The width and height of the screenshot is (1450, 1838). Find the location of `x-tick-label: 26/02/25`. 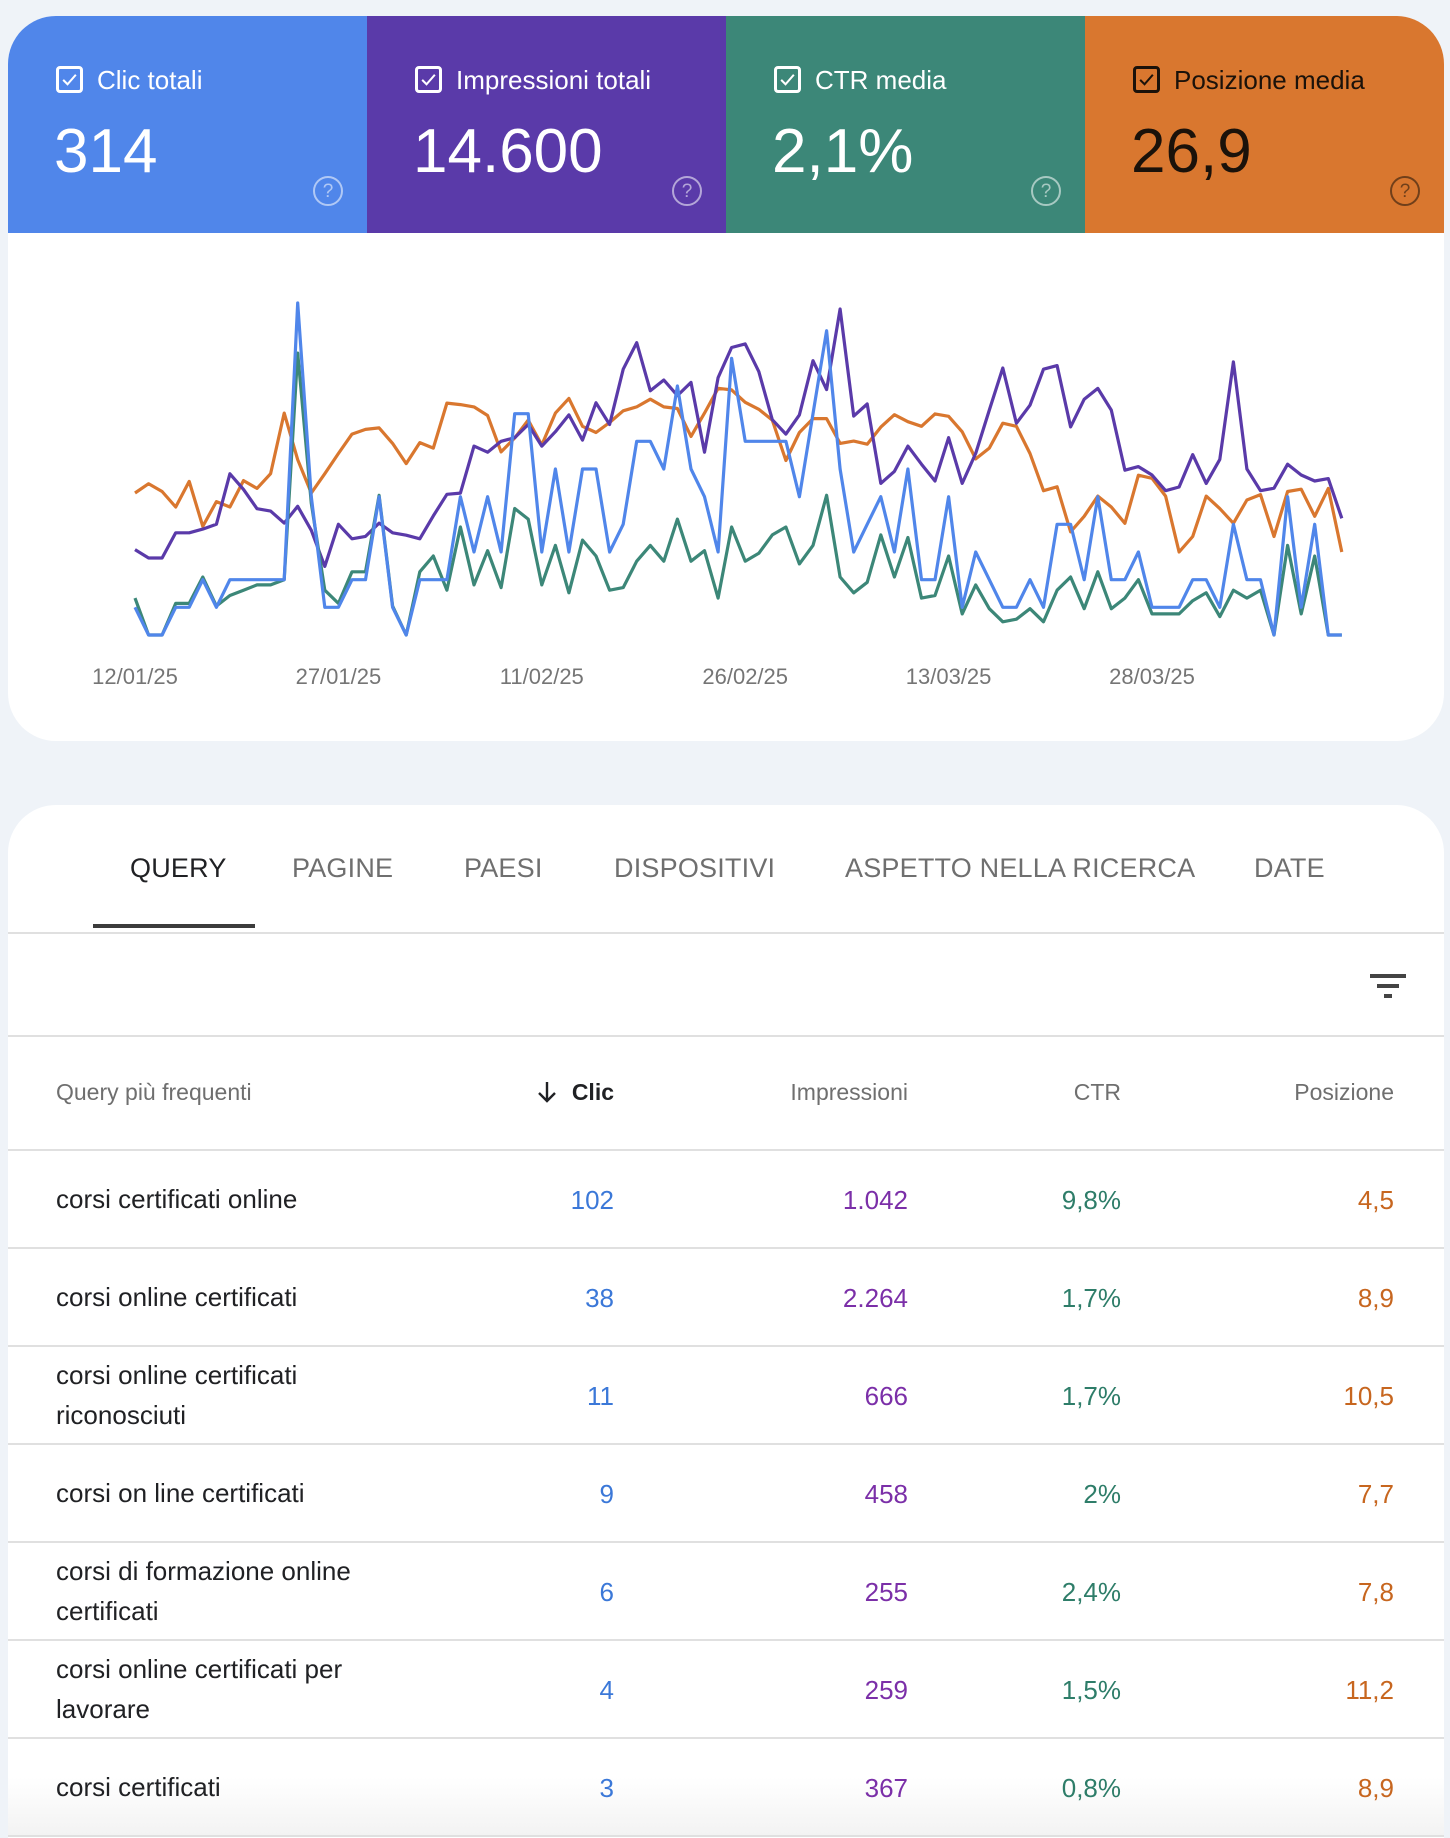

x-tick-label: 26/02/25 is located at coordinates (745, 676).